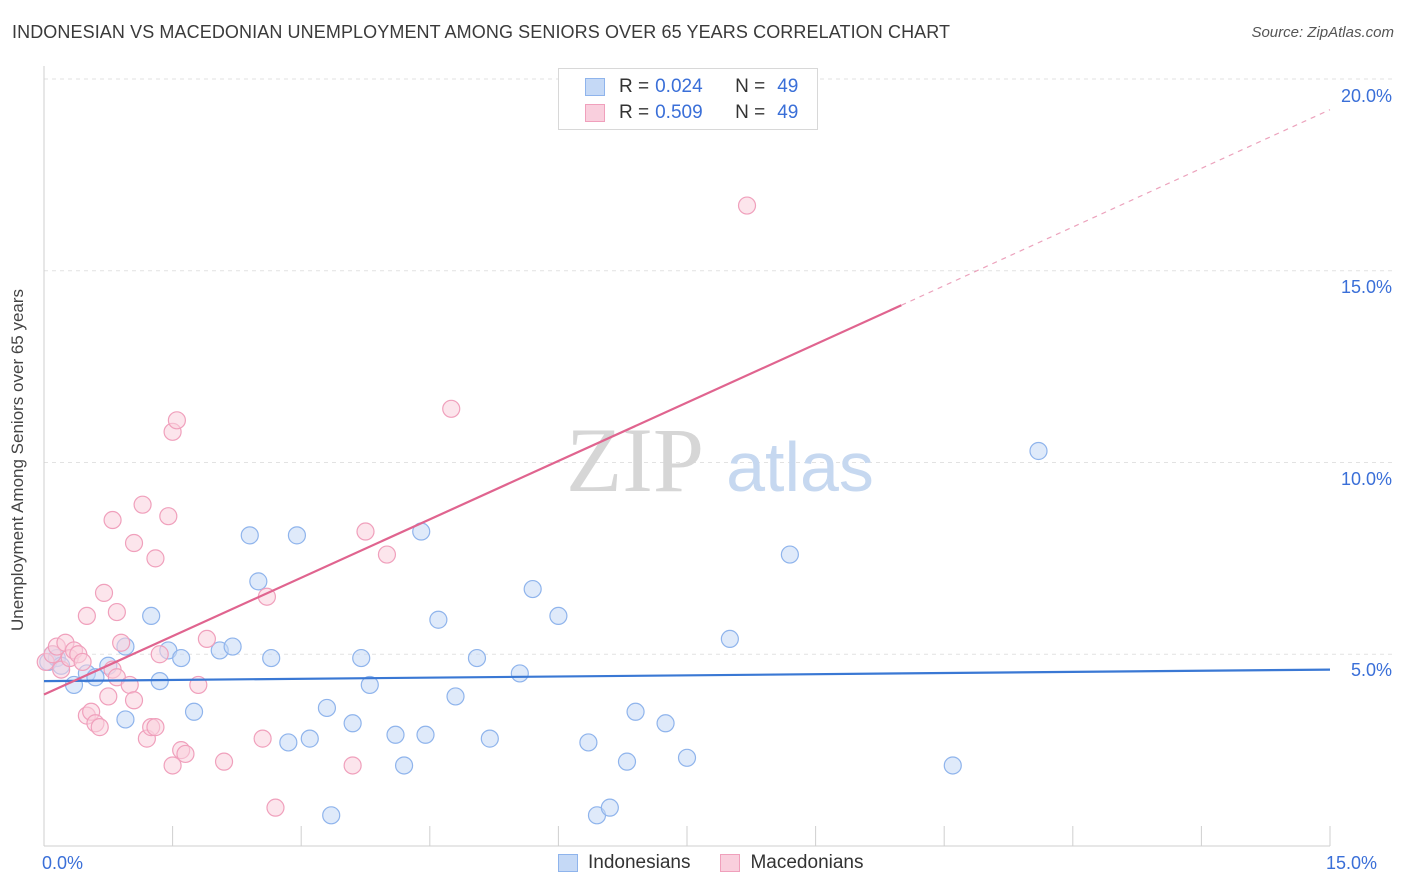 Image resolution: width=1406 pixels, height=892 pixels. I want to click on y-tick-label-20: 20.0%, so click(1366, 96).